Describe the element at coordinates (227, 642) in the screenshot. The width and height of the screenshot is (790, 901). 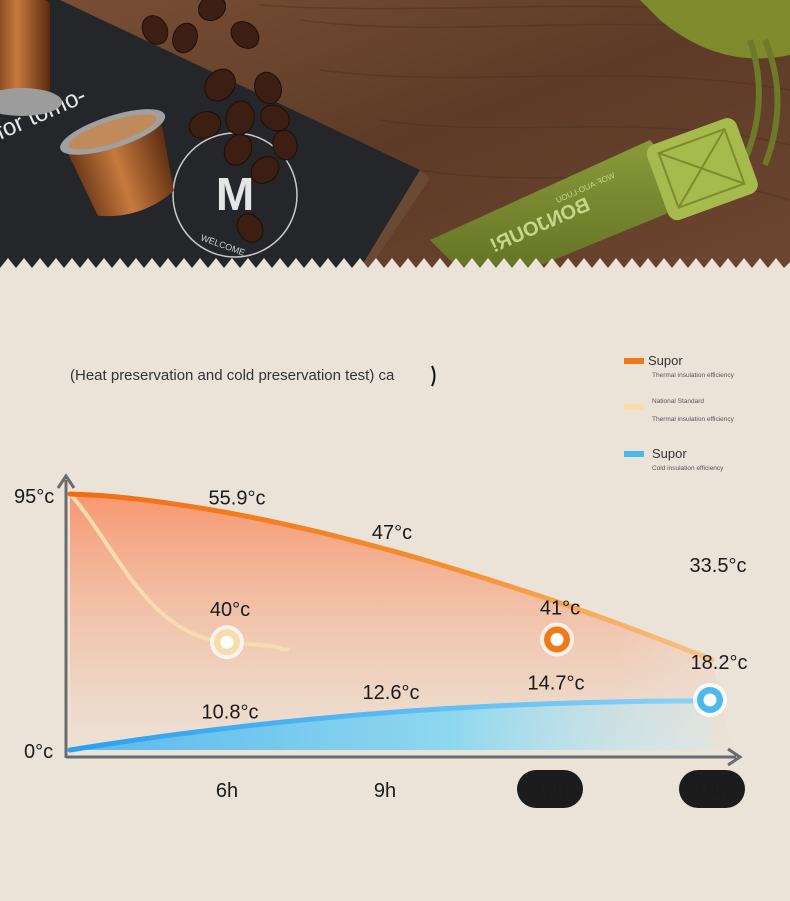
I see `marker-national-6h` at that location.